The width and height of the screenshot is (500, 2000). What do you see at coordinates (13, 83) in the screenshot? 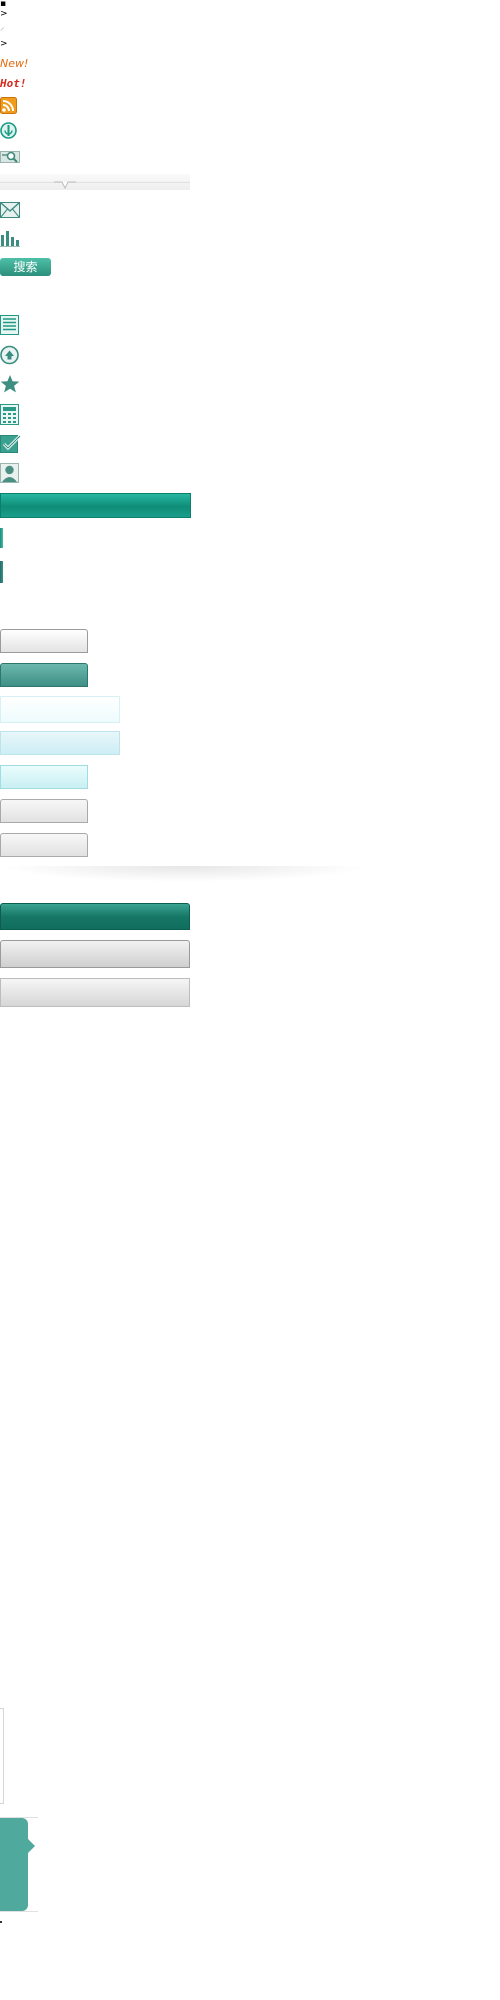
I see `hot-badge: Hot!` at bounding box center [13, 83].